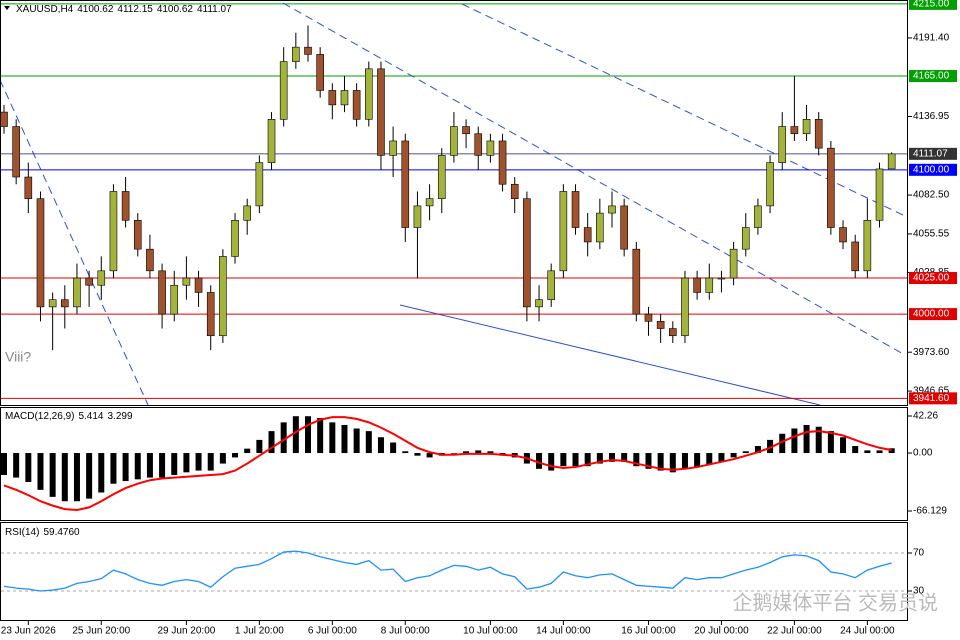  Describe the element at coordinates (120, 416) in the screenshot. I see `title-value: 3.299` at that location.